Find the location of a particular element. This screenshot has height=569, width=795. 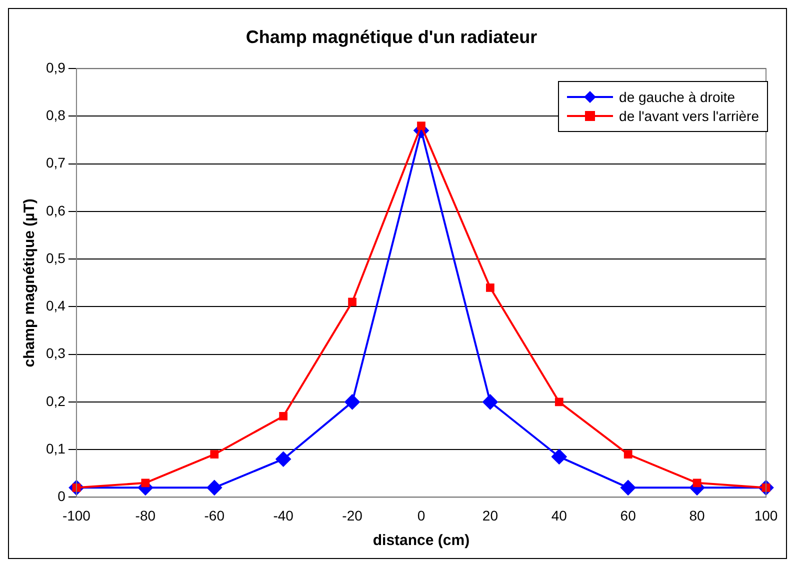

x-axis-title: distance (cm) is located at coordinates (421, 541).